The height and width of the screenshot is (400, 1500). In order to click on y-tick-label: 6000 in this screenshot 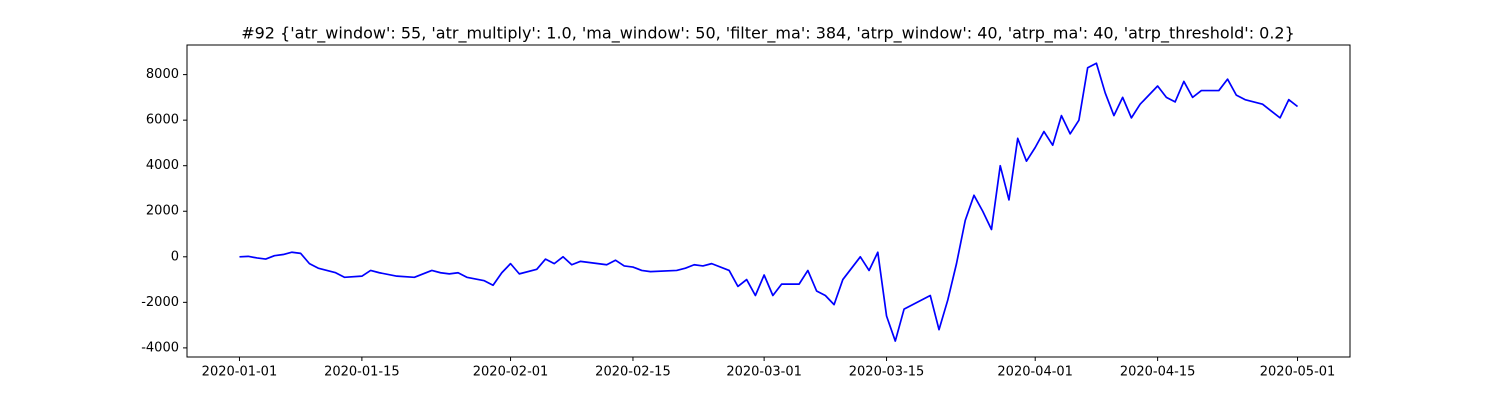, I will do `click(162, 120)`.